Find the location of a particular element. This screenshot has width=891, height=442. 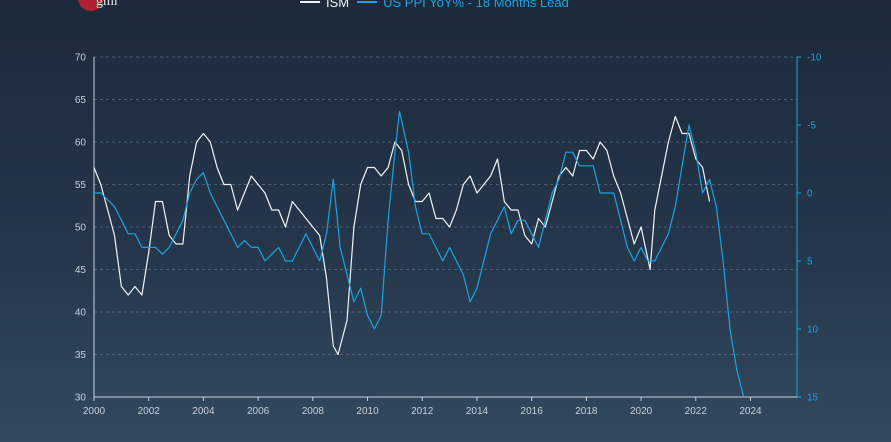

y-left-tick-label: 55 is located at coordinates (81, 185).